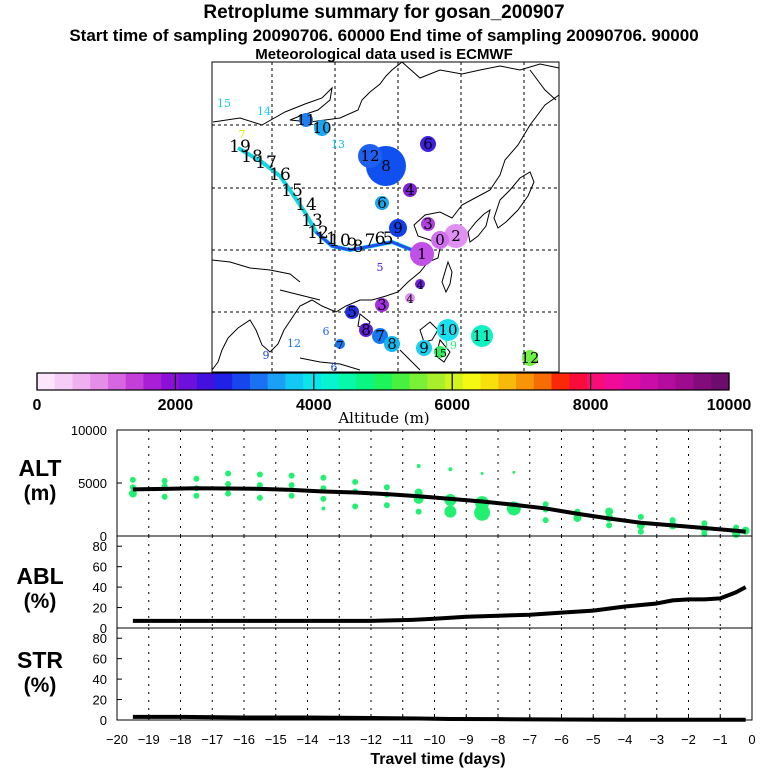 Image resolution: width=768 pixels, height=768 pixels. Describe the element at coordinates (340, 241) in the screenshot. I see `trajectory-day-label: 10` at that location.